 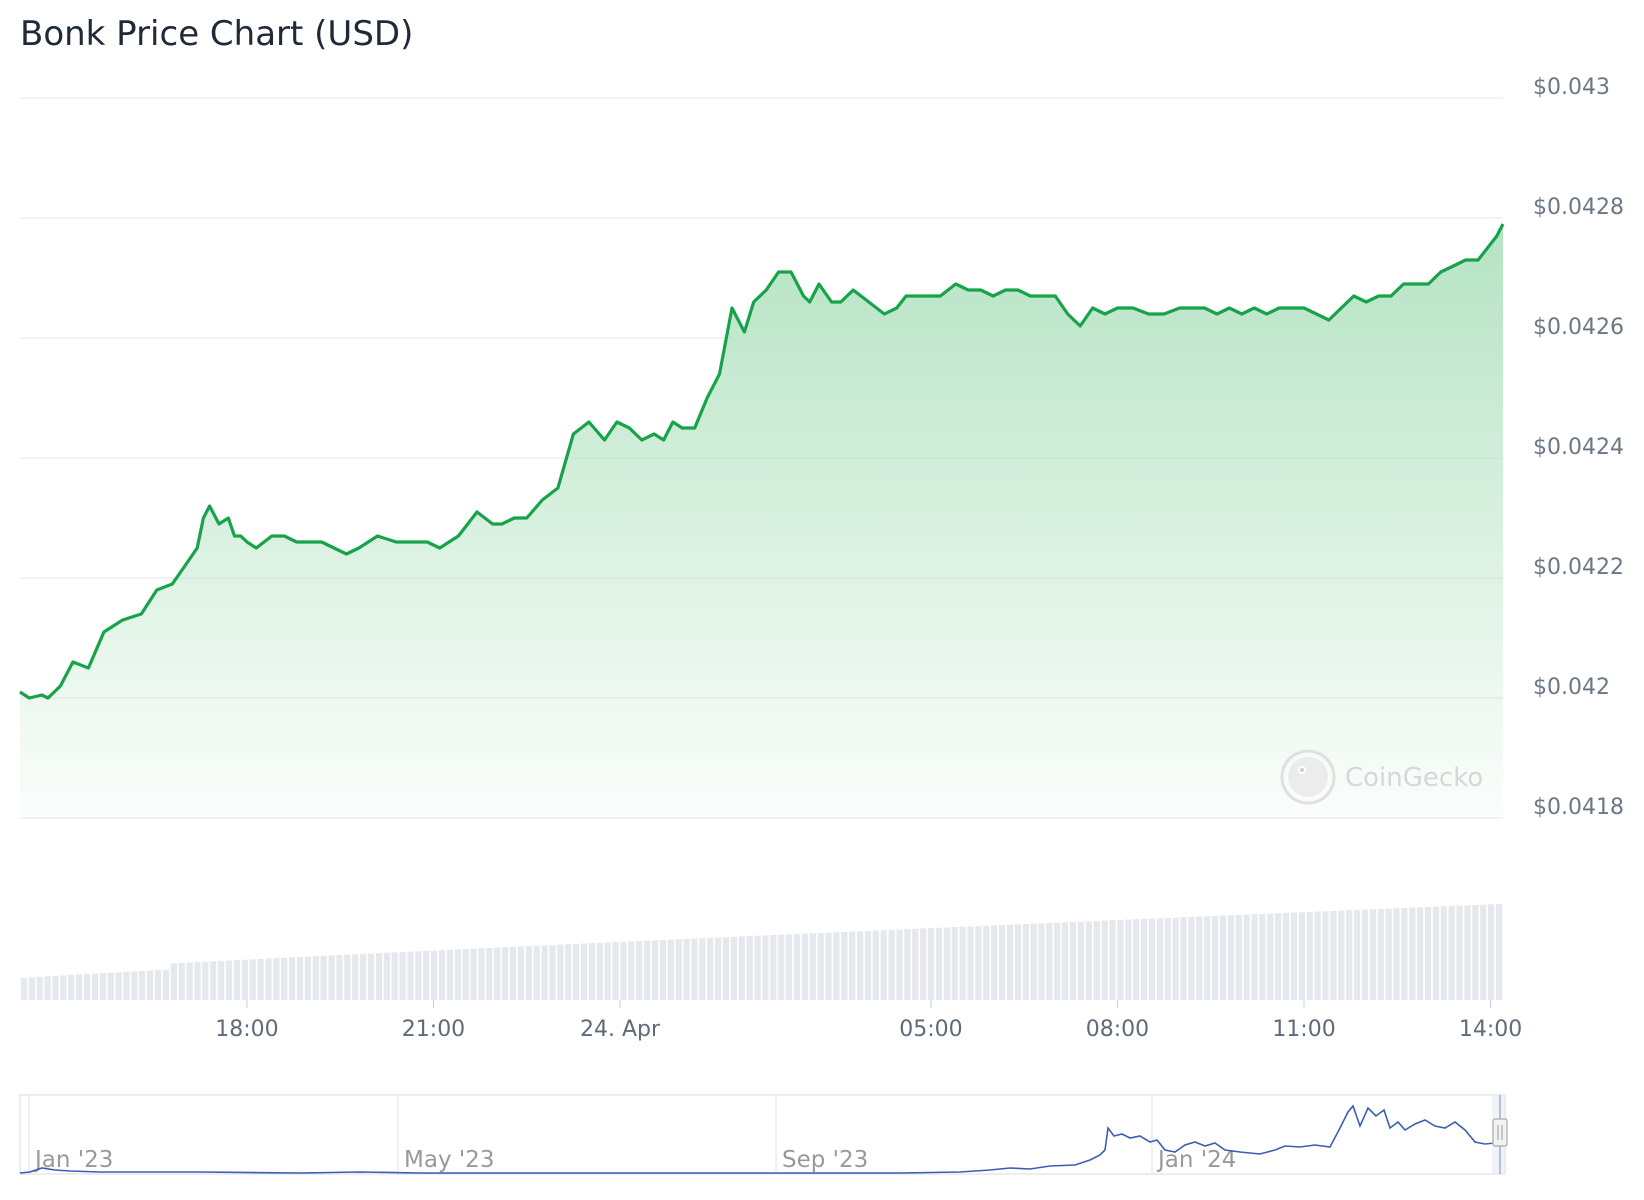 I want to click on x-tick-label: 18:00, so click(x=246, y=1029).